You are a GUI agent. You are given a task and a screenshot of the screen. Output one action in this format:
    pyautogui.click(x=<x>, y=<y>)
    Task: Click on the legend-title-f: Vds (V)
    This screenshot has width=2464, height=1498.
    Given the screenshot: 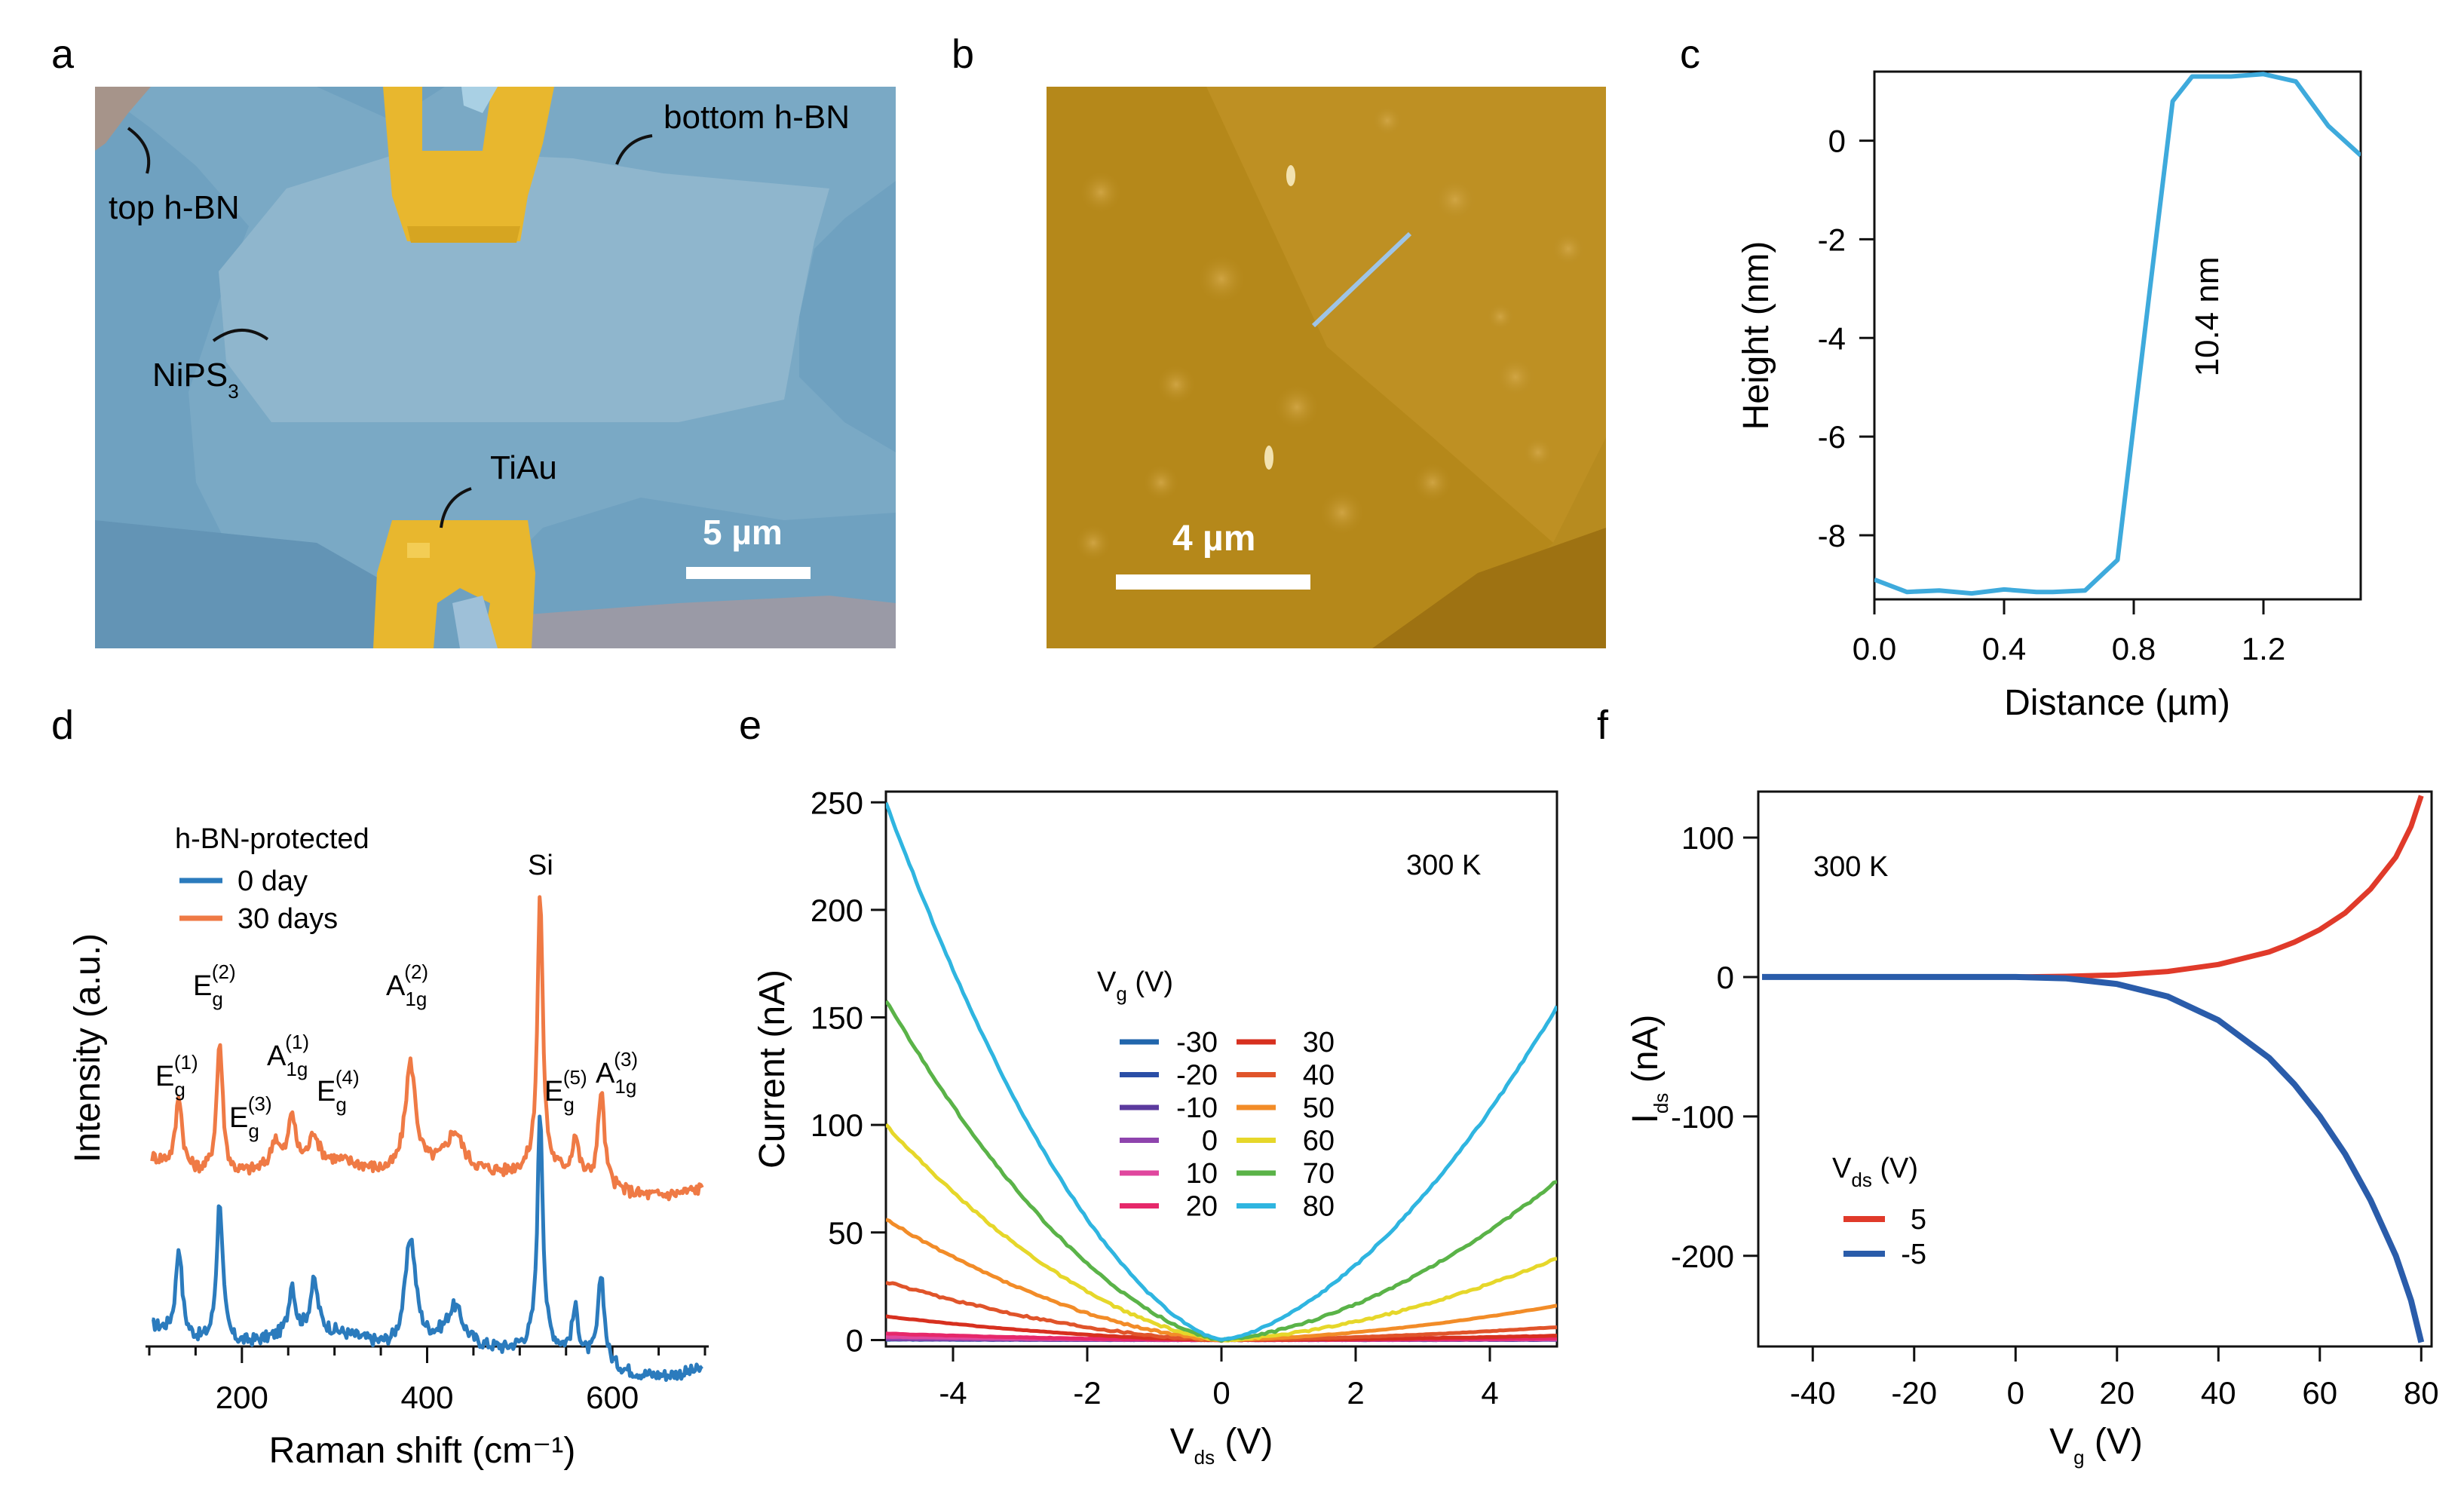 What is the action you would take?
    pyautogui.click(x=1875, y=1172)
    